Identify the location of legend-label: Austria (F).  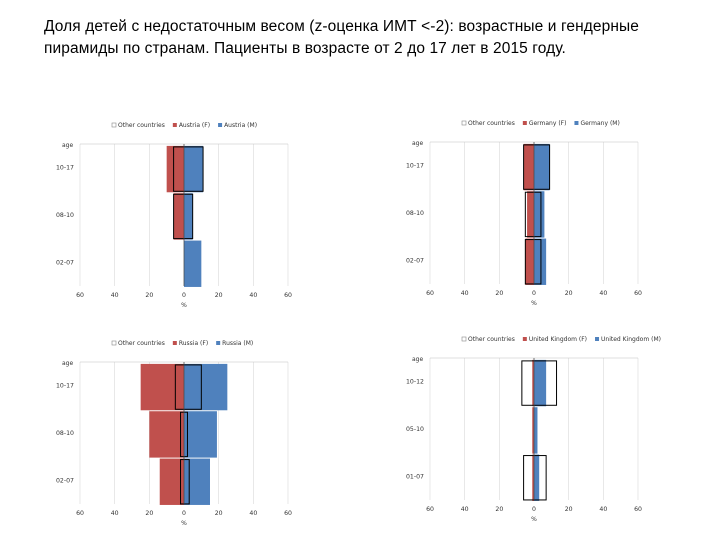
(194, 125).